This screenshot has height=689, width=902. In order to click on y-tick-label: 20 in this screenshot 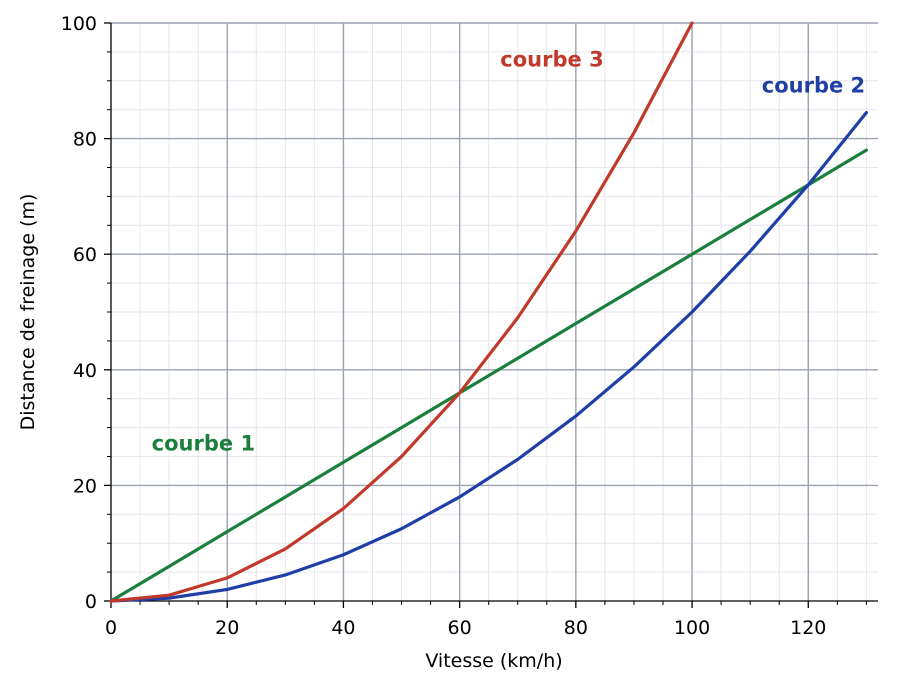, I will do `click(85, 486)`.